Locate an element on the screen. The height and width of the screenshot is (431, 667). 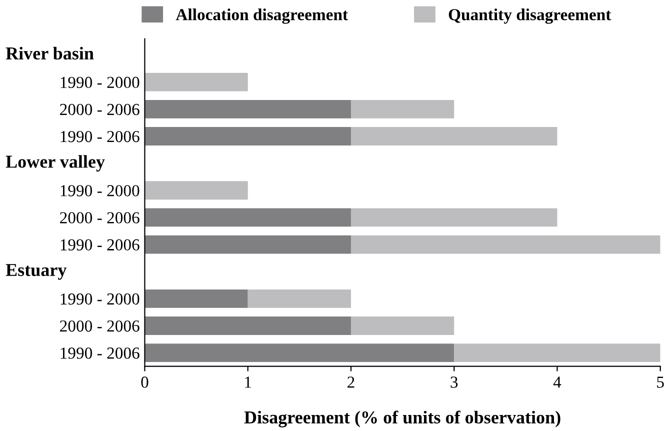
legend-label: Quantity disagreement is located at coordinates (530, 16).